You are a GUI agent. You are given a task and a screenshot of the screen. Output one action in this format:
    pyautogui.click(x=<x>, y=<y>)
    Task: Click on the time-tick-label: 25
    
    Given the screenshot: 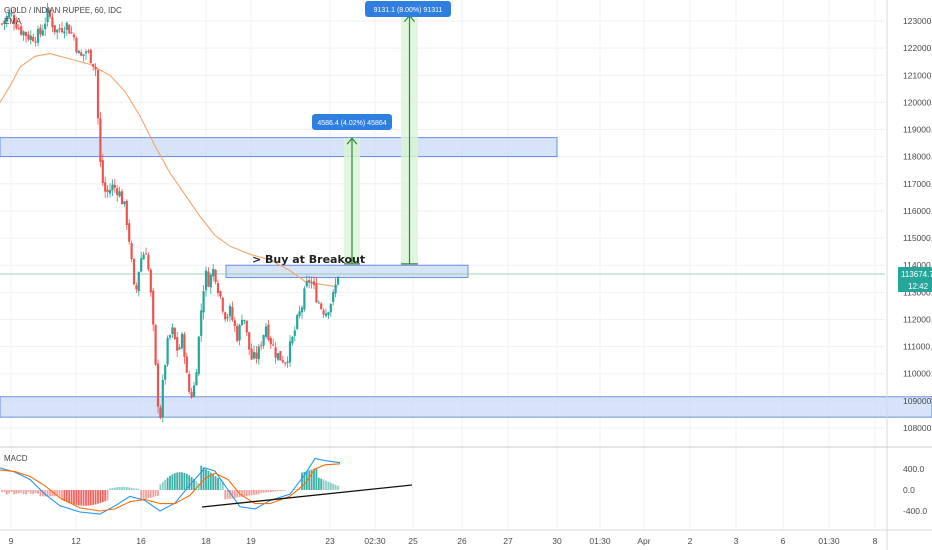 What is the action you would take?
    pyautogui.click(x=413, y=541)
    